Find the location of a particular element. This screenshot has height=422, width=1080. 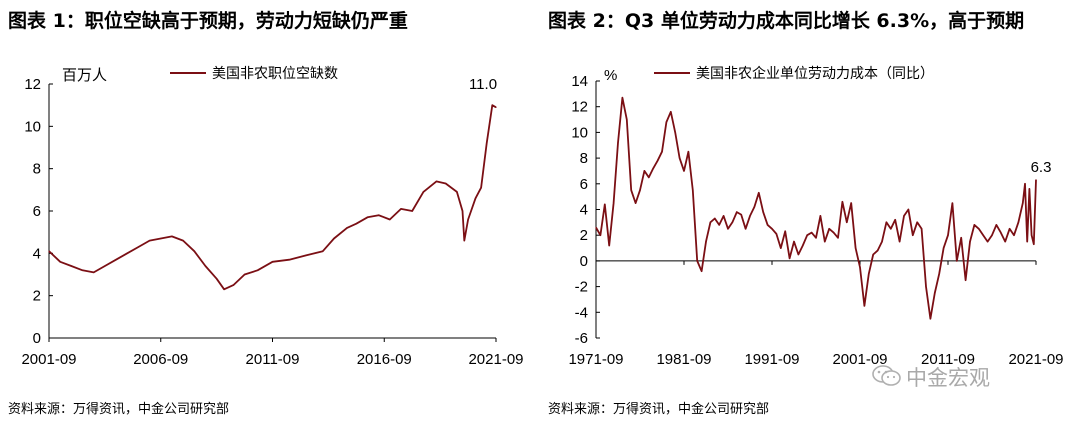

chart-1-y-tick-label: 0 is located at coordinates (37, 338).